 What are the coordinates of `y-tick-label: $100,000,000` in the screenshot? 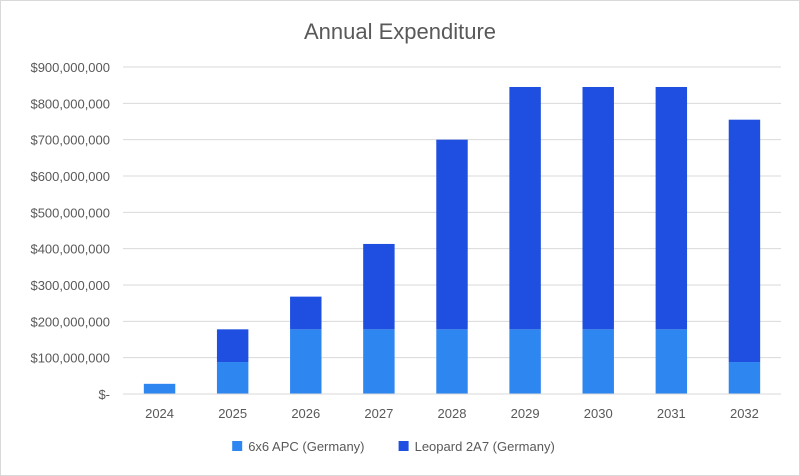 It's located at (70, 358).